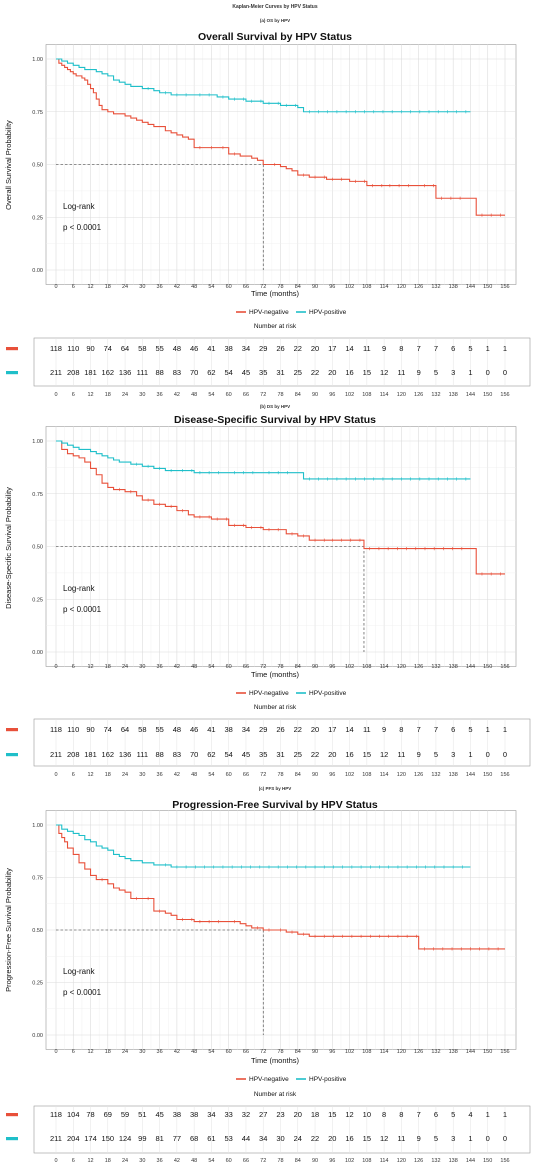 This screenshot has width=550, height=1168. I want to click on y-tick-label: 1.00, so click(37, 826).